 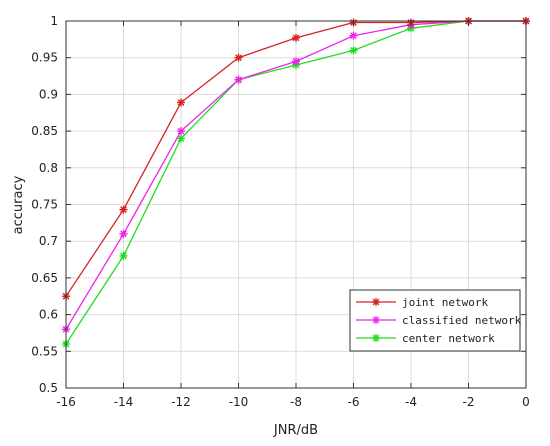 What do you see at coordinates (445, 302) in the screenshot?
I see `legend-label: joint network` at bounding box center [445, 302].